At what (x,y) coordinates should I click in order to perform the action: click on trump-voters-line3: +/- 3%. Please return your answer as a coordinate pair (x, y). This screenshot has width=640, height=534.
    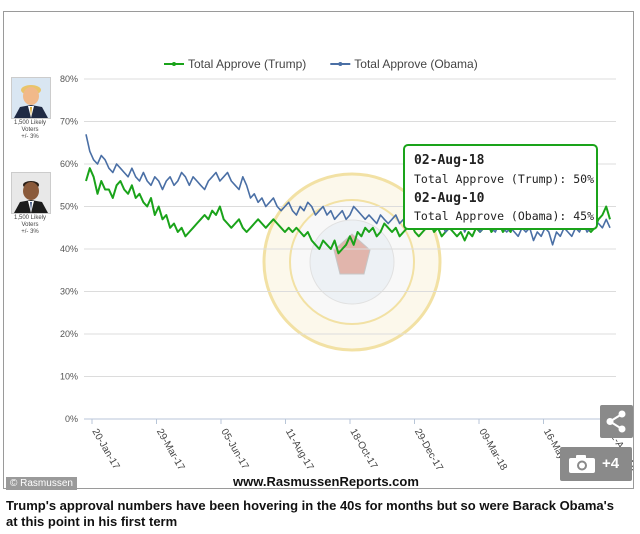
    Looking at the image, I should click on (30, 137).